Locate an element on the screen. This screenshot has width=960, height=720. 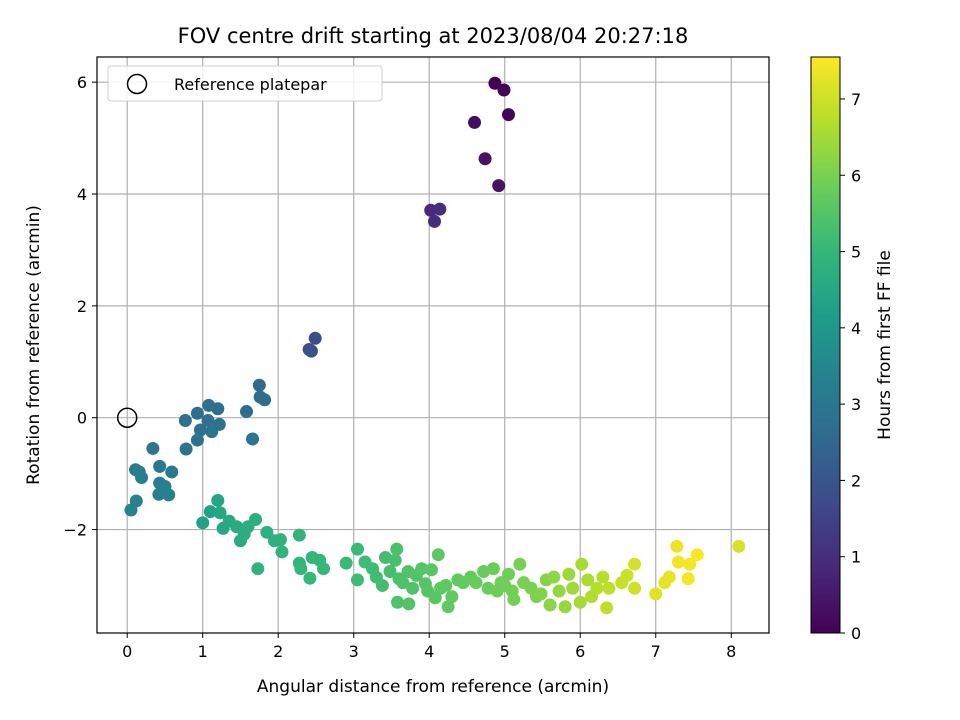
y-tick-label: 4 is located at coordinates (82, 194).